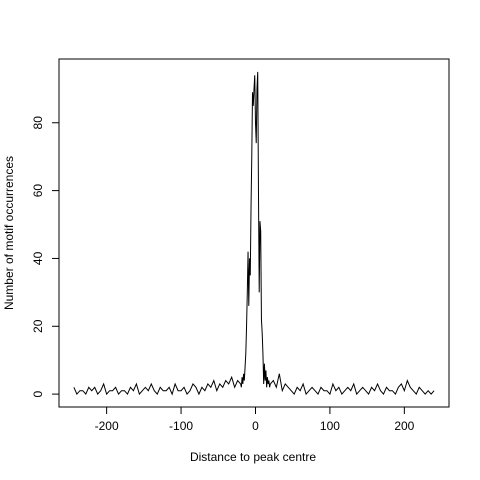  What do you see at coordinates (253, 457) in the screenshot?
I see `x-axis-label: Distance to peak centre` at bounding box center [253, 457].